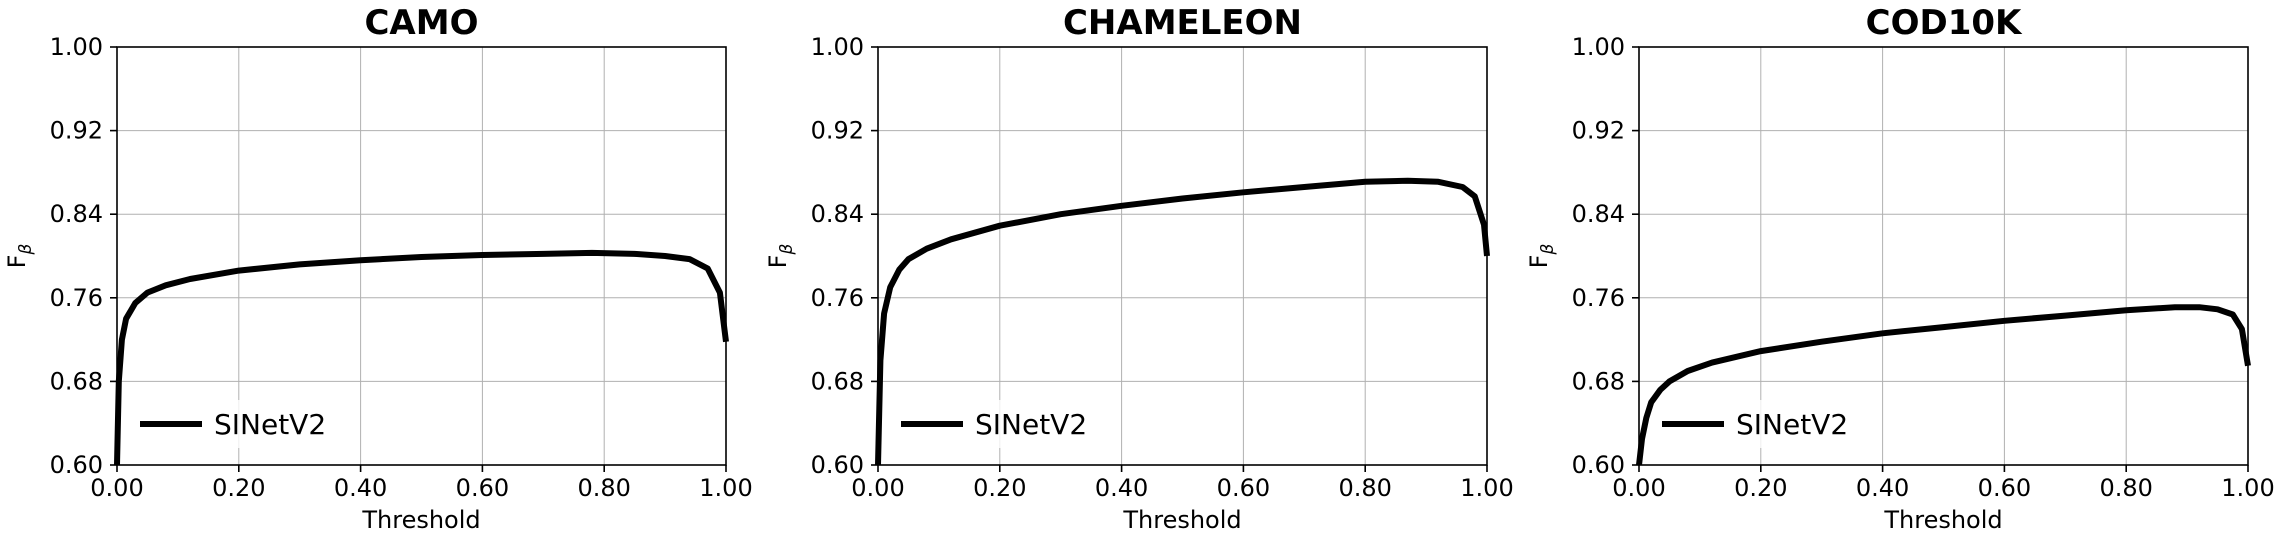  Describe the element at coordinates (1182, 23) in the screenshot. I see `chart-title: CHAMELEON` at that location.